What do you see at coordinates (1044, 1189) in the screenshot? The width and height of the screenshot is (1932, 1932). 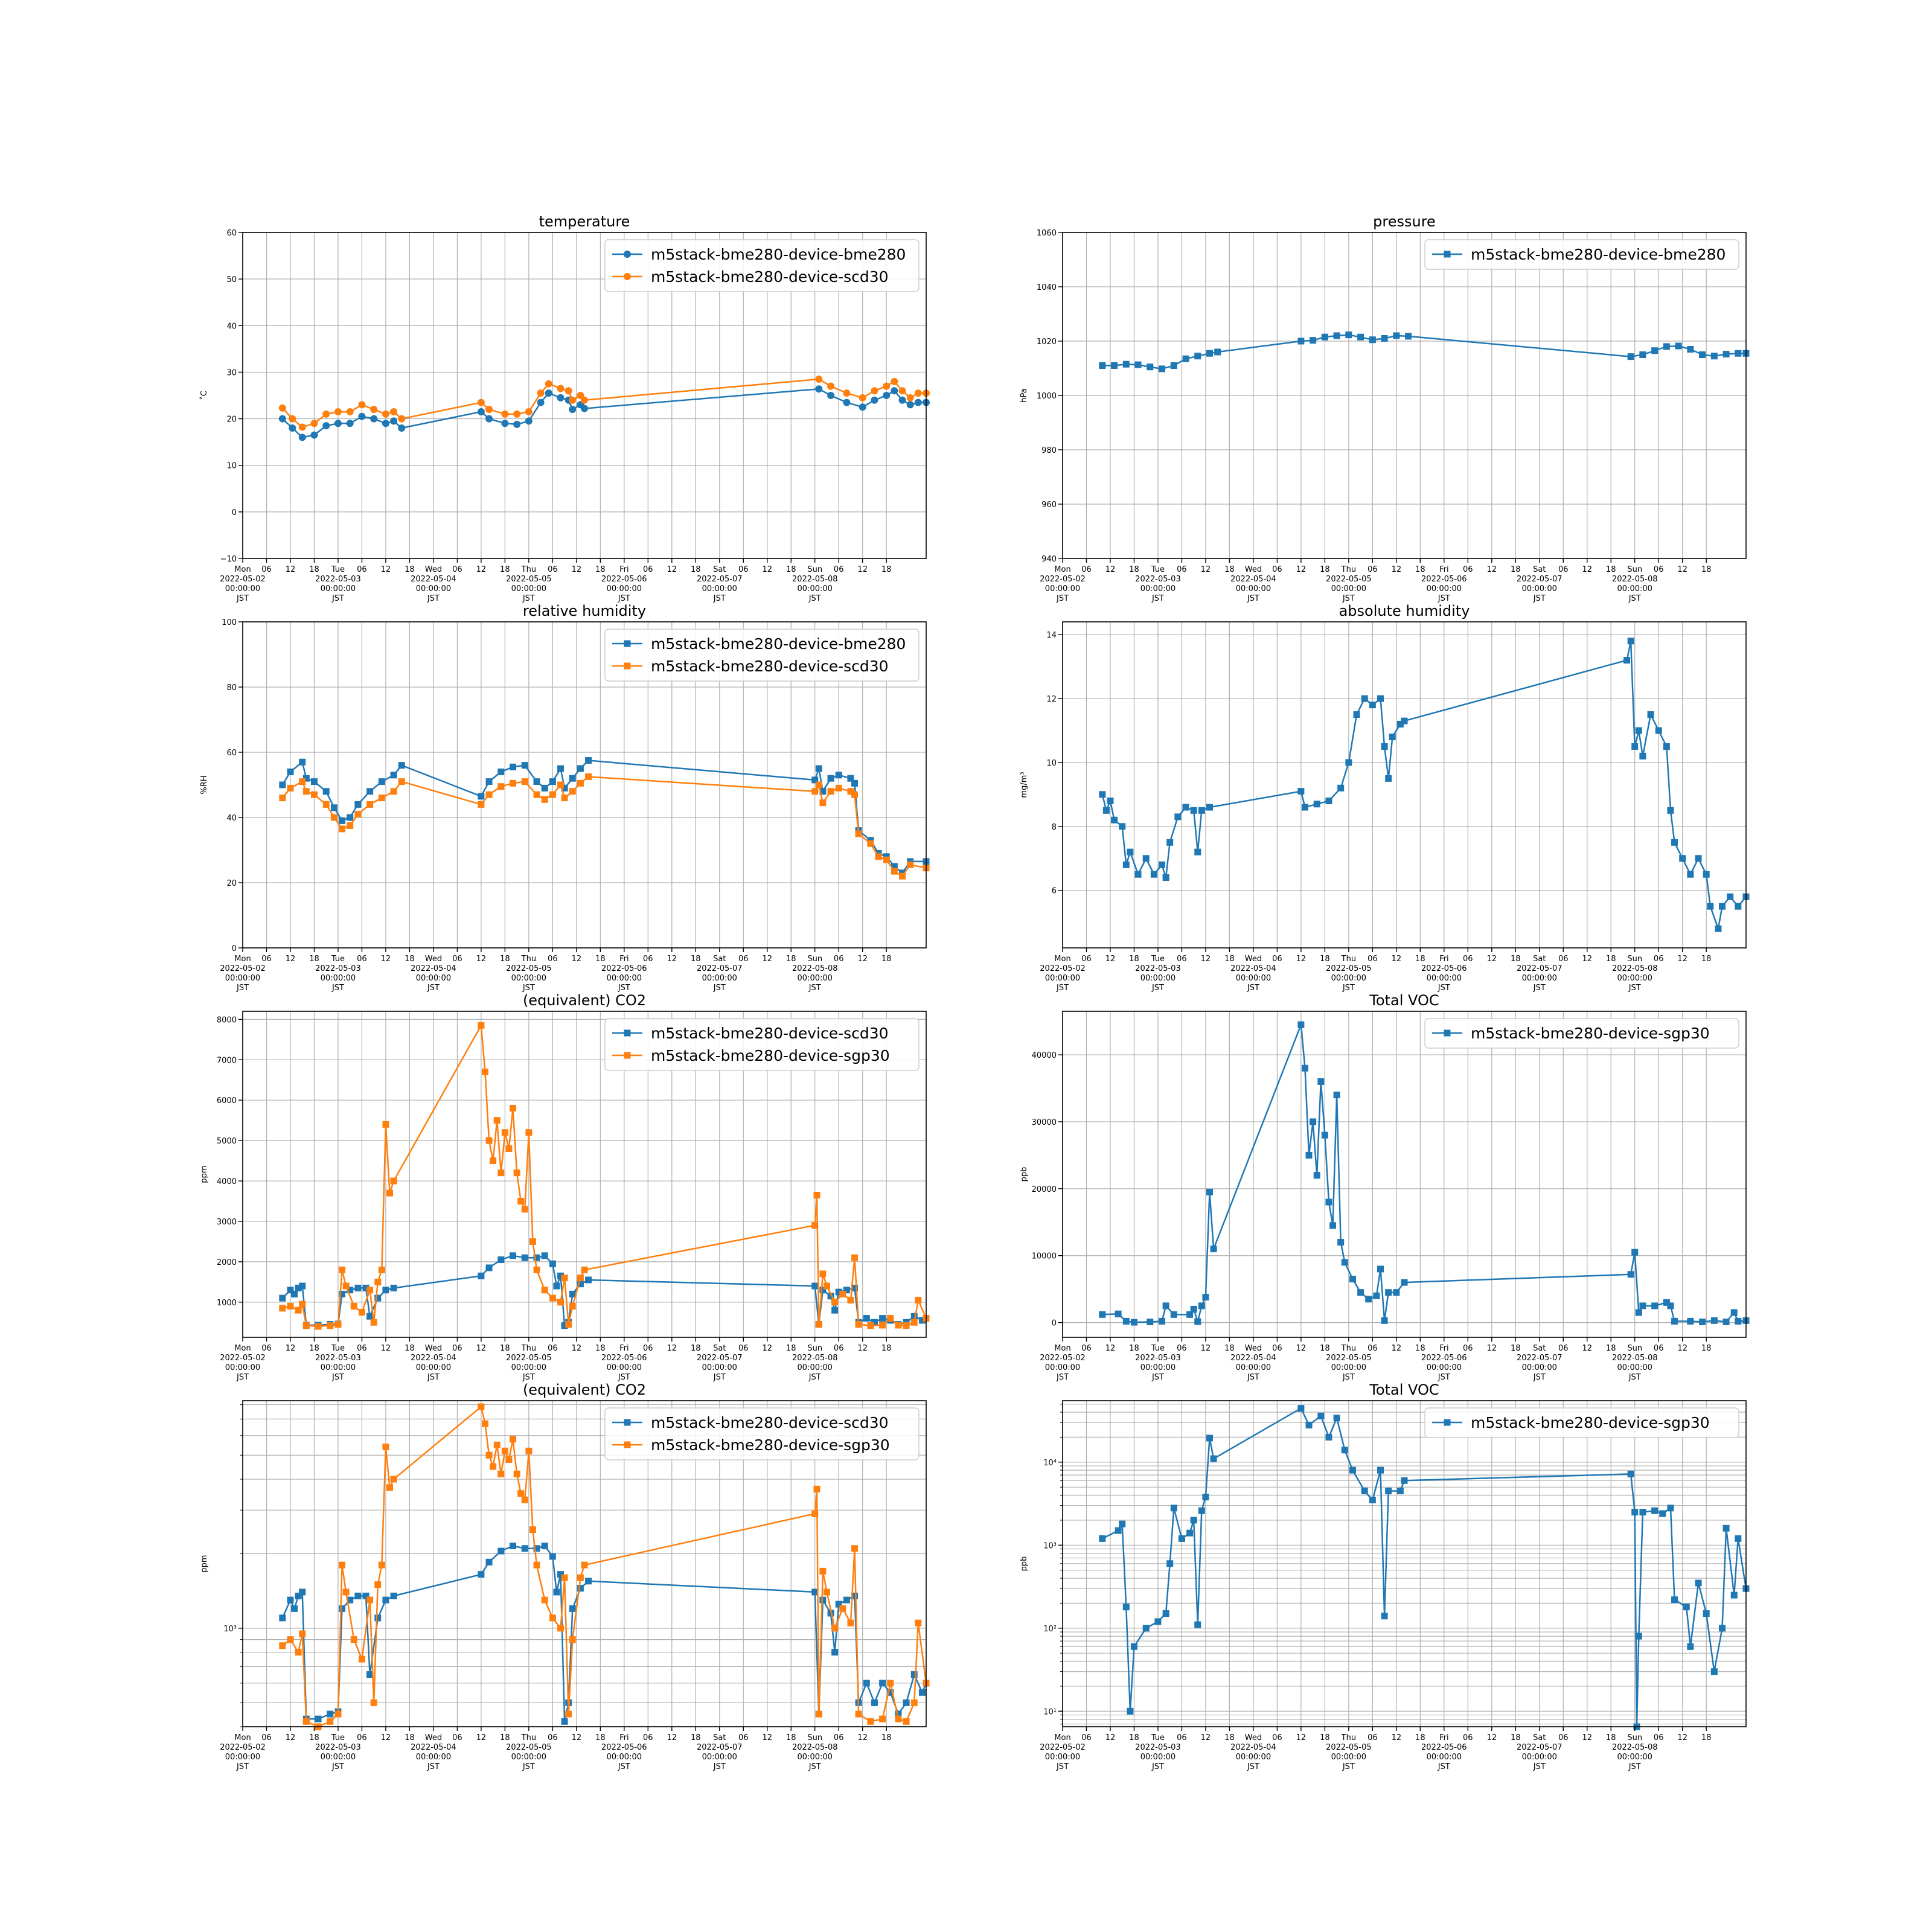 I see `y-tick-label: 20000` at bounding box center [1044, 1189].